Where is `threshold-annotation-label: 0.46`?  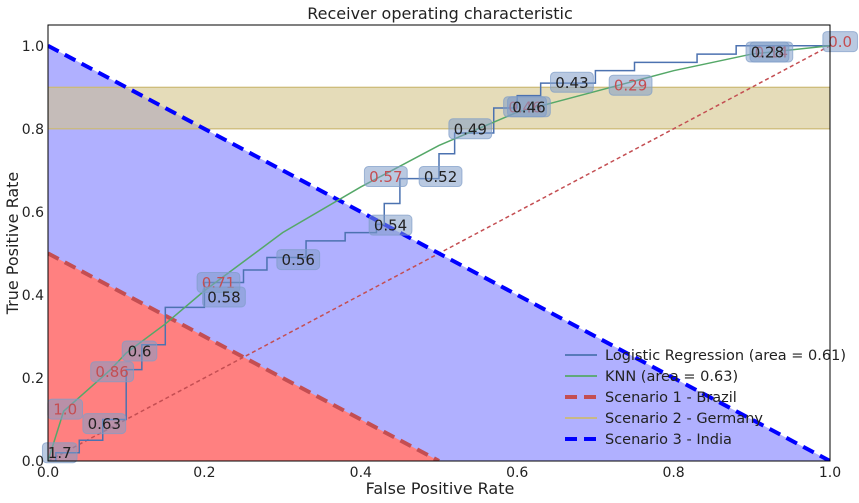
threshold-annotation-label: 0.46 is located at coordinates (528, 107).